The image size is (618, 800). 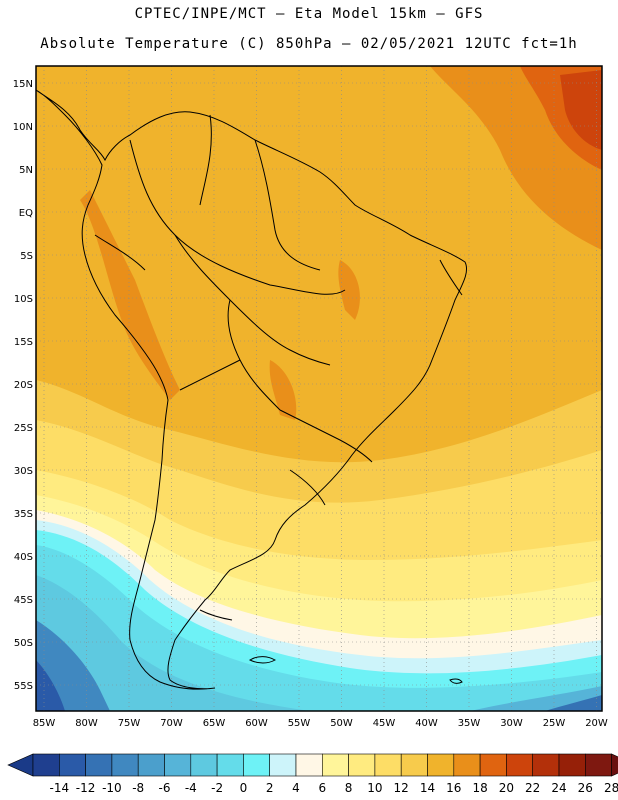 I want to click on colorbar-label: 26, so click(x=585, y=788).